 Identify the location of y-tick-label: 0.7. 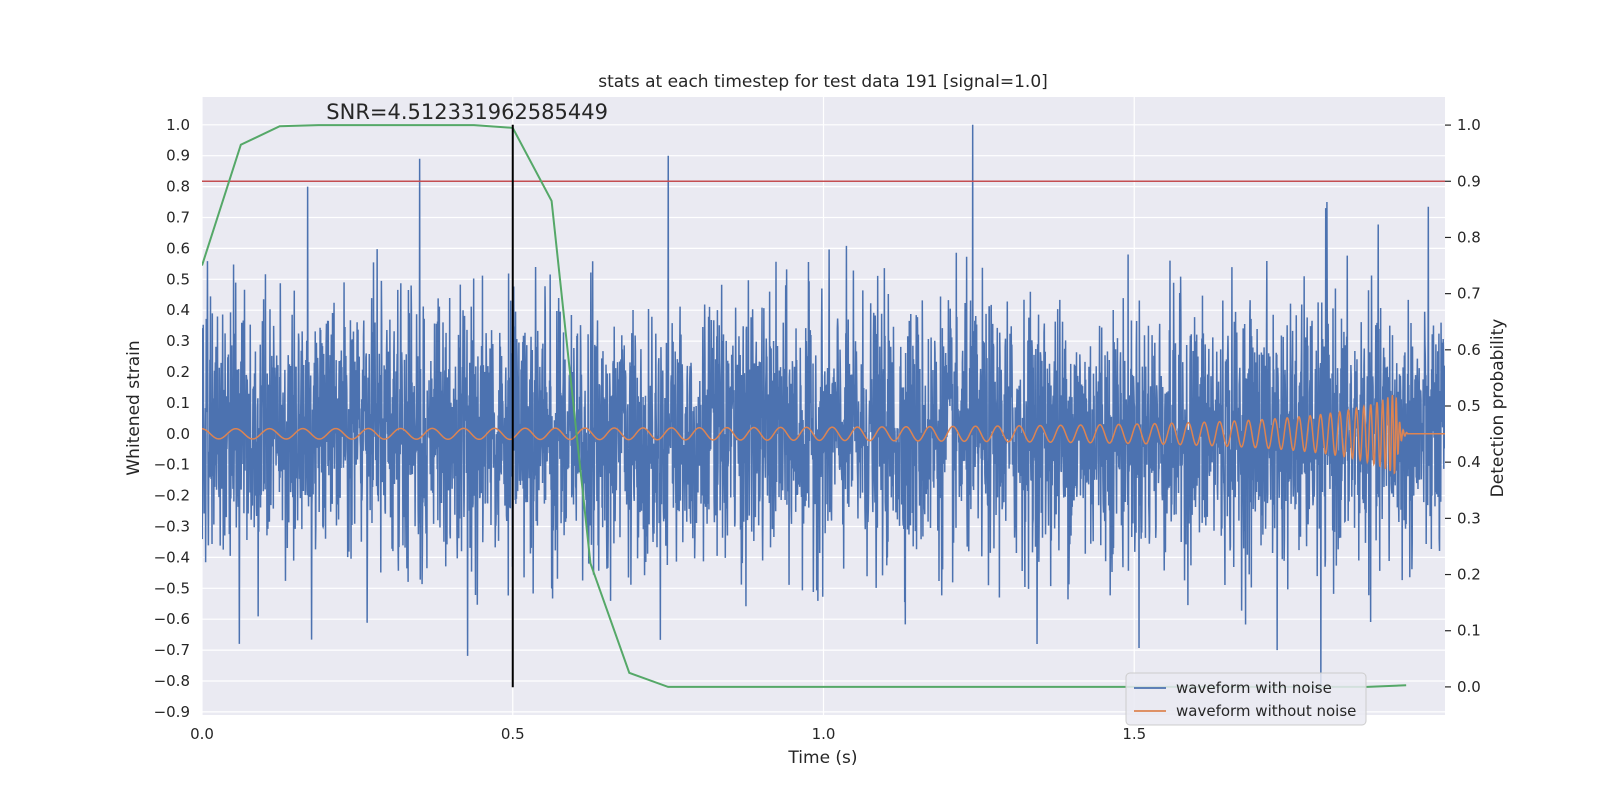
(178, 218).